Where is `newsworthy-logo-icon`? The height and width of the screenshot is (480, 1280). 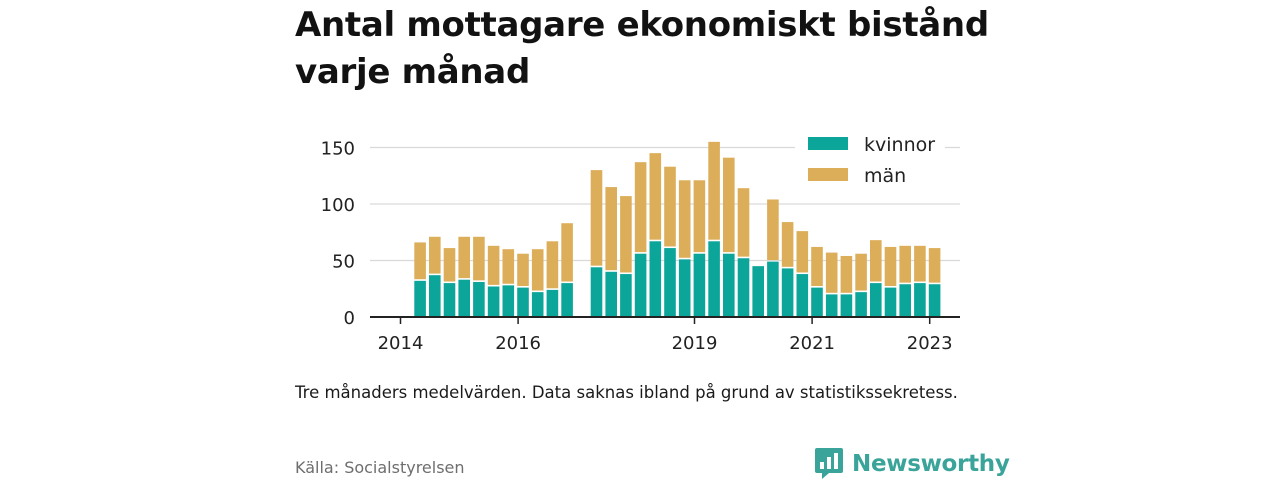 newsworthy-logo-icon is located at coordinates (829, 463).